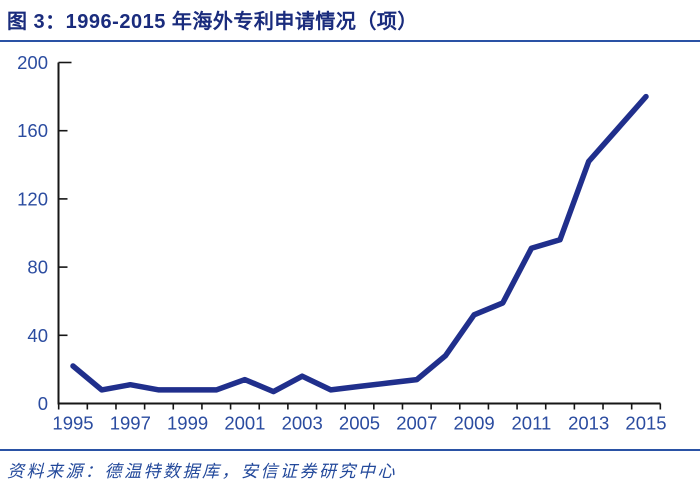 This screenshot has width=700, height=485. Describe the element at coordinates (474, 423) in the screenshot. I see `x-tick-label: 2009` at that location.